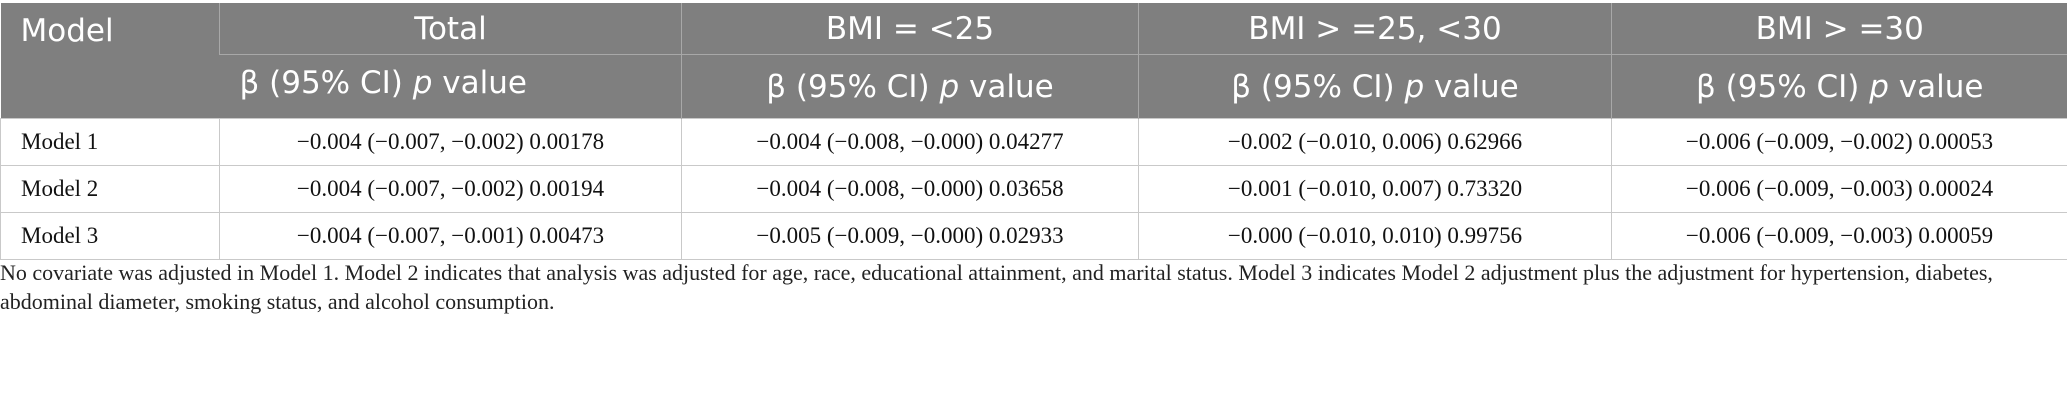 Image resolution: width=2067 pixels, height=417 pixels. What do you see at coordinates (910, 189) in the screenshot?
I see `table-cell: −0.004 (−0.008, −0.000) 0.03658` at bounding box center [910, 189].